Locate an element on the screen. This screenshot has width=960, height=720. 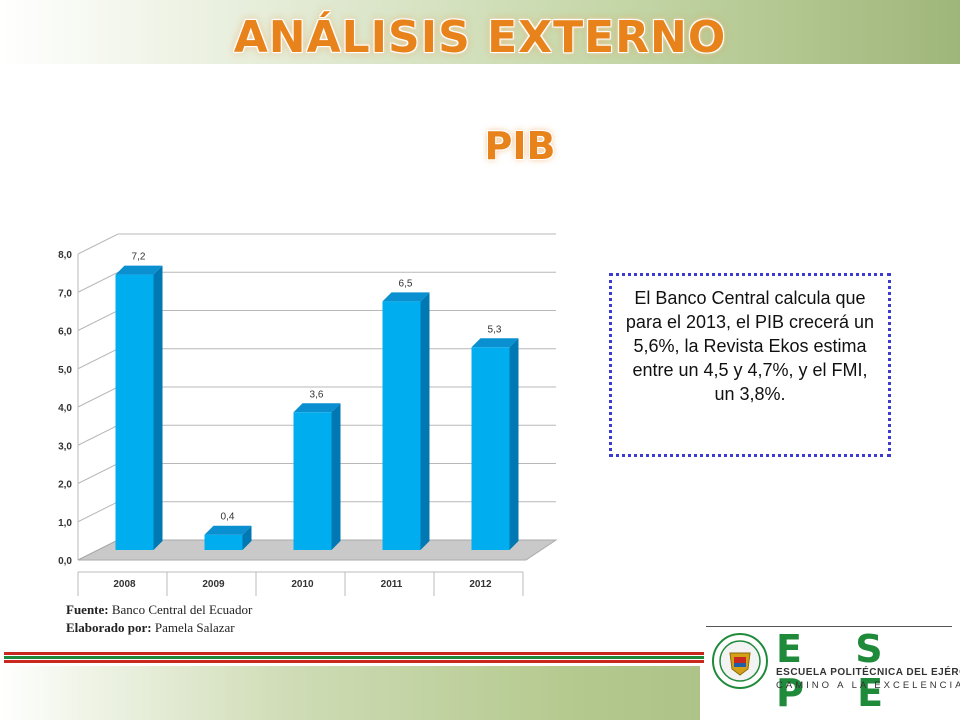
bar-side-2010 is located at coordinates (336, 476).